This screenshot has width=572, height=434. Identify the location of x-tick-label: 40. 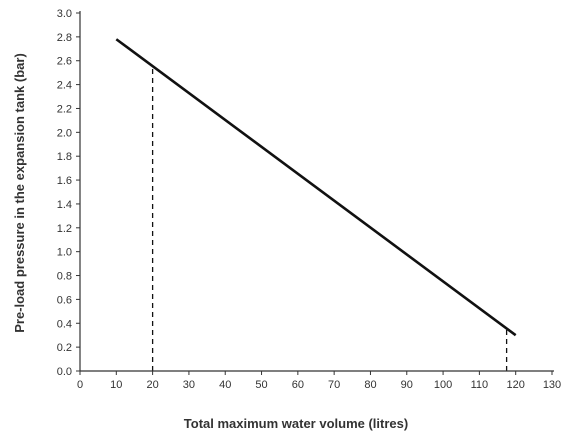
(225, 385).